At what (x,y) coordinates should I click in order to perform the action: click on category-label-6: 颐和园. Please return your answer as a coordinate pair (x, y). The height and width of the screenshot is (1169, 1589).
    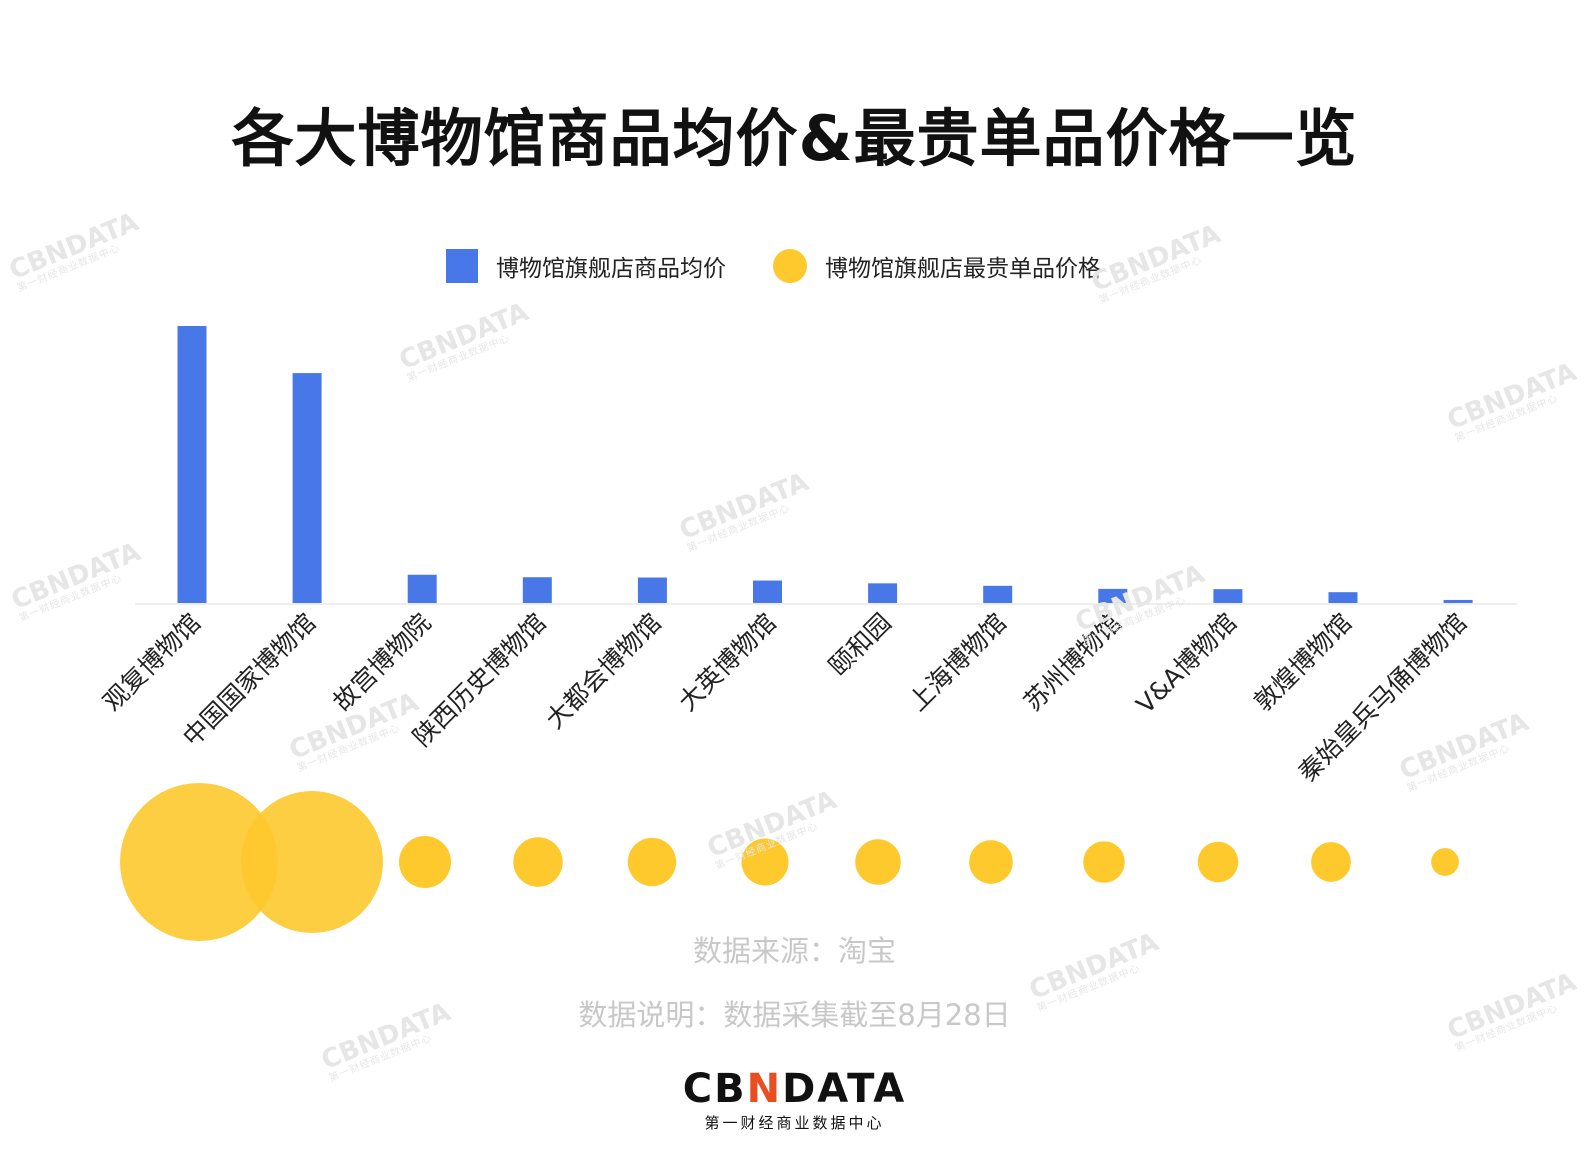
    Looking at the image, I should click on (860, 645).